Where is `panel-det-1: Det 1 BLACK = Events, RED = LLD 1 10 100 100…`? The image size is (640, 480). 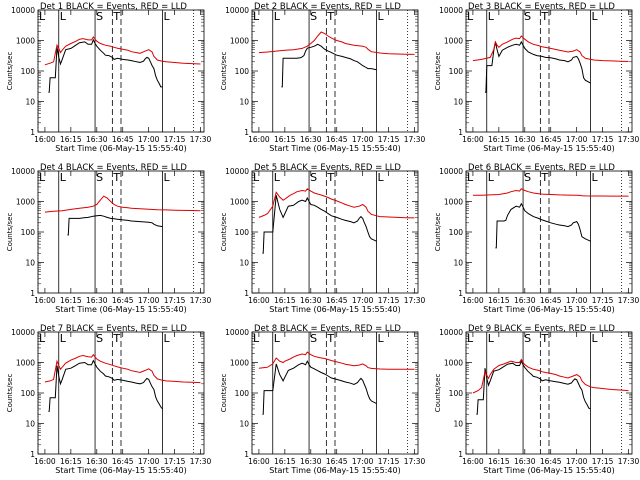
panel-det-1: Det 1 BLACK = Events, RED = LLD 1 10 100 100… is located at coordinates (109, 77).